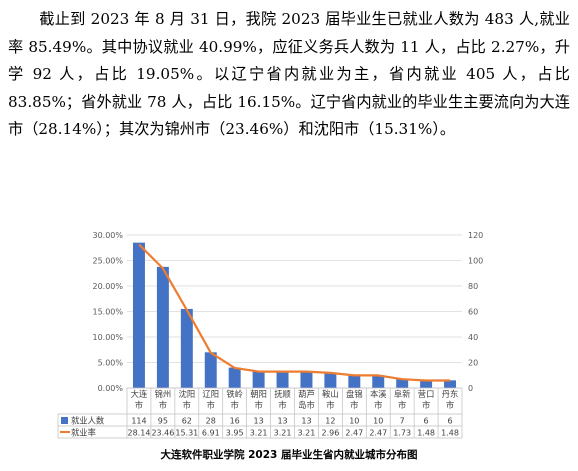 This screenshot has width=578, height=471. What do you see at coordinates (378, 394) in the screenshot?
I see `category-label: 本溪` at bounding box center [378, 394].